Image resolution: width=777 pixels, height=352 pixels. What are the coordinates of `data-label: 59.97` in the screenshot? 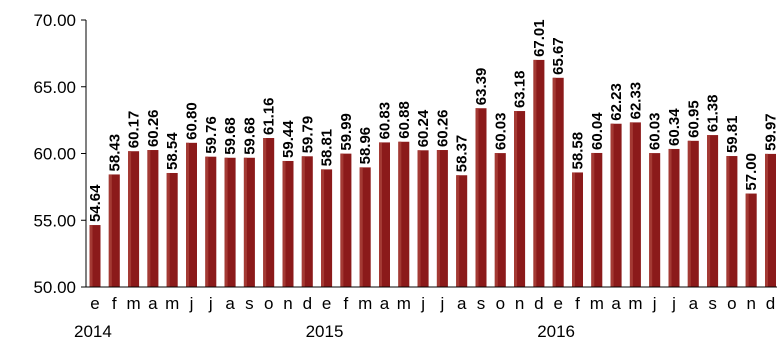 It's located at (770, 132).